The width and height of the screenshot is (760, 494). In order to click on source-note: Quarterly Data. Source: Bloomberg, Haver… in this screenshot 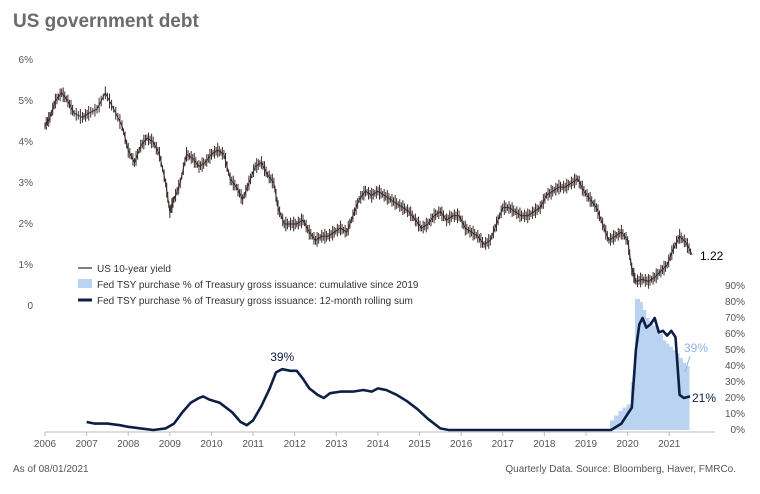, I will do `click(620, 469)`.